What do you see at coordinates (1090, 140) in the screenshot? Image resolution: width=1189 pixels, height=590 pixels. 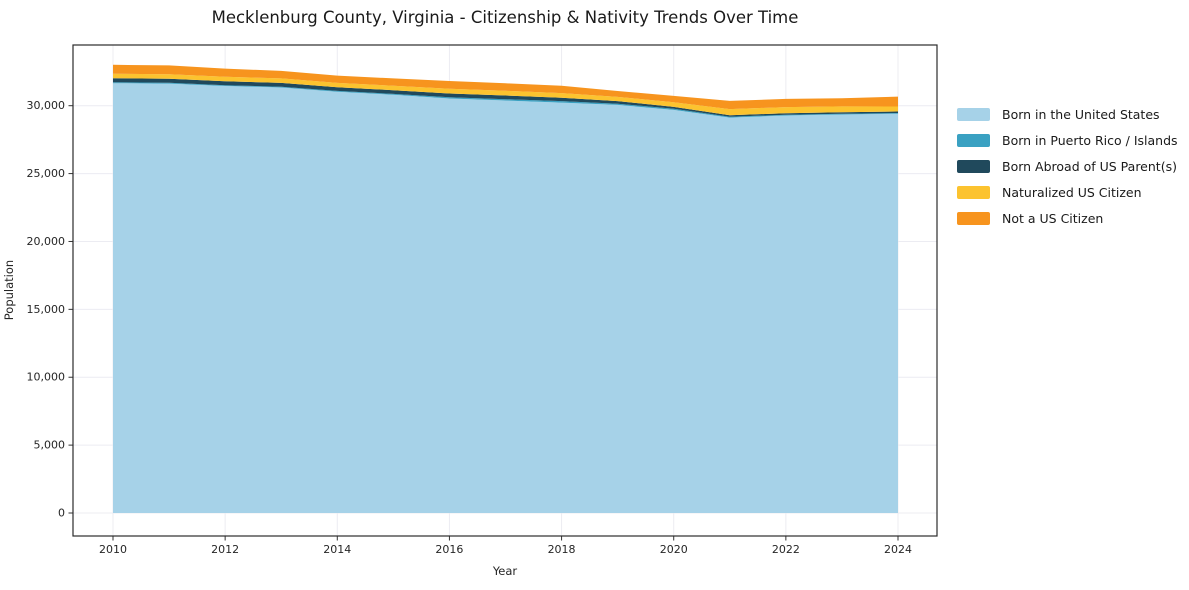 I see `legend-label: Born in Puerto Rico / Islands` at bounding box center [1090, 140].